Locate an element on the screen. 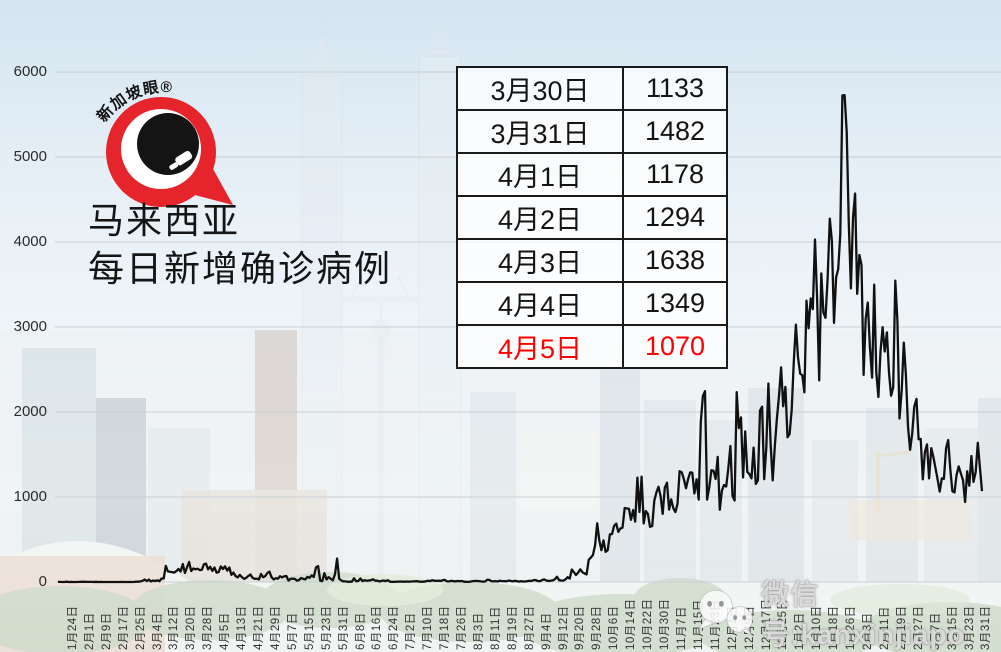  trees is located at coordinates (500, 612).